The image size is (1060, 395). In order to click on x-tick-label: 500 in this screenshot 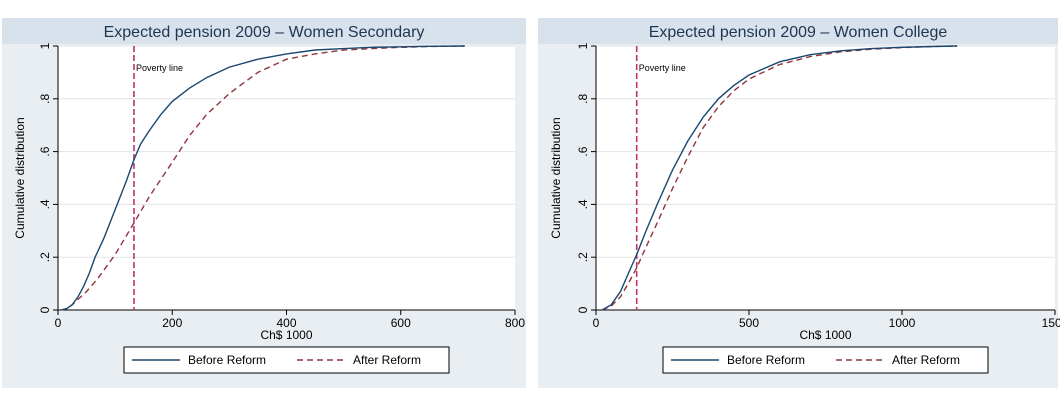, I will do `click(749, 323)`.